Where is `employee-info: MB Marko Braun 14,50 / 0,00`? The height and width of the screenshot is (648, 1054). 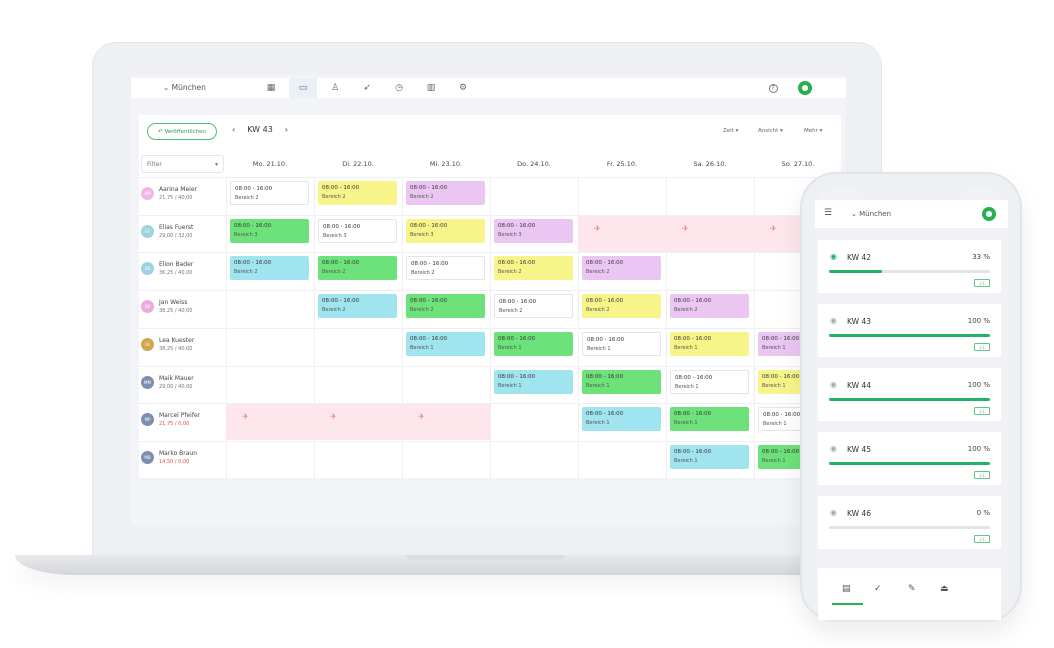 employee-info: MB Marko Braun 14,50 / 0,00 is located at coordinates (169, 457).